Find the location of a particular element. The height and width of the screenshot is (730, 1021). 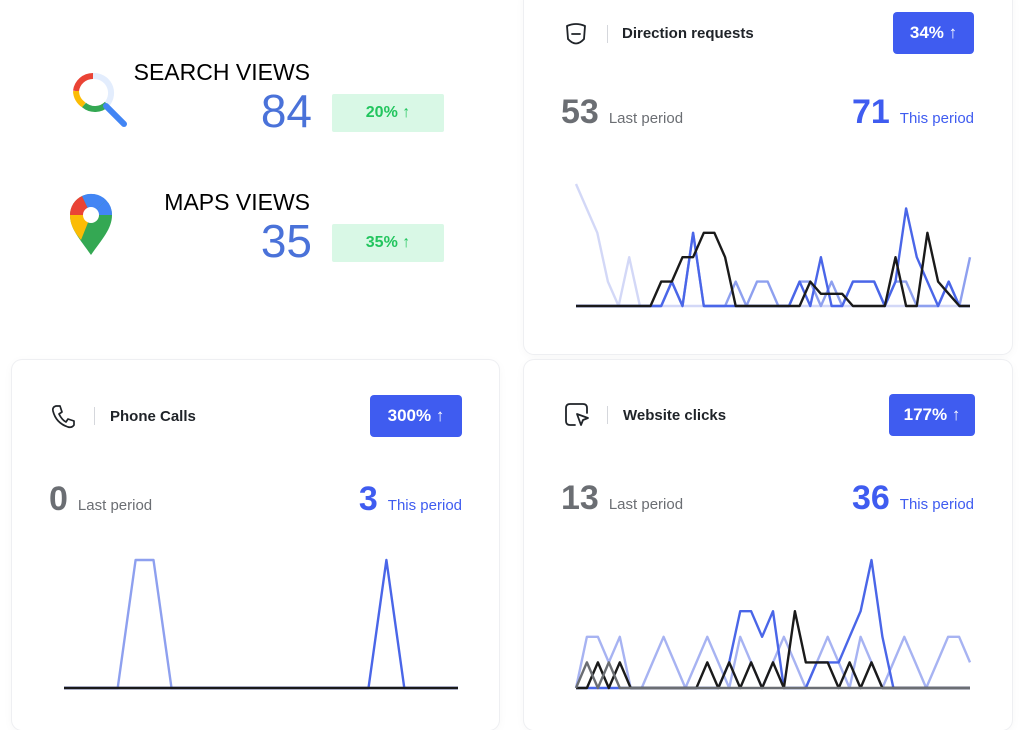

card-title: Direction requests is located at coordinates (688, 33).